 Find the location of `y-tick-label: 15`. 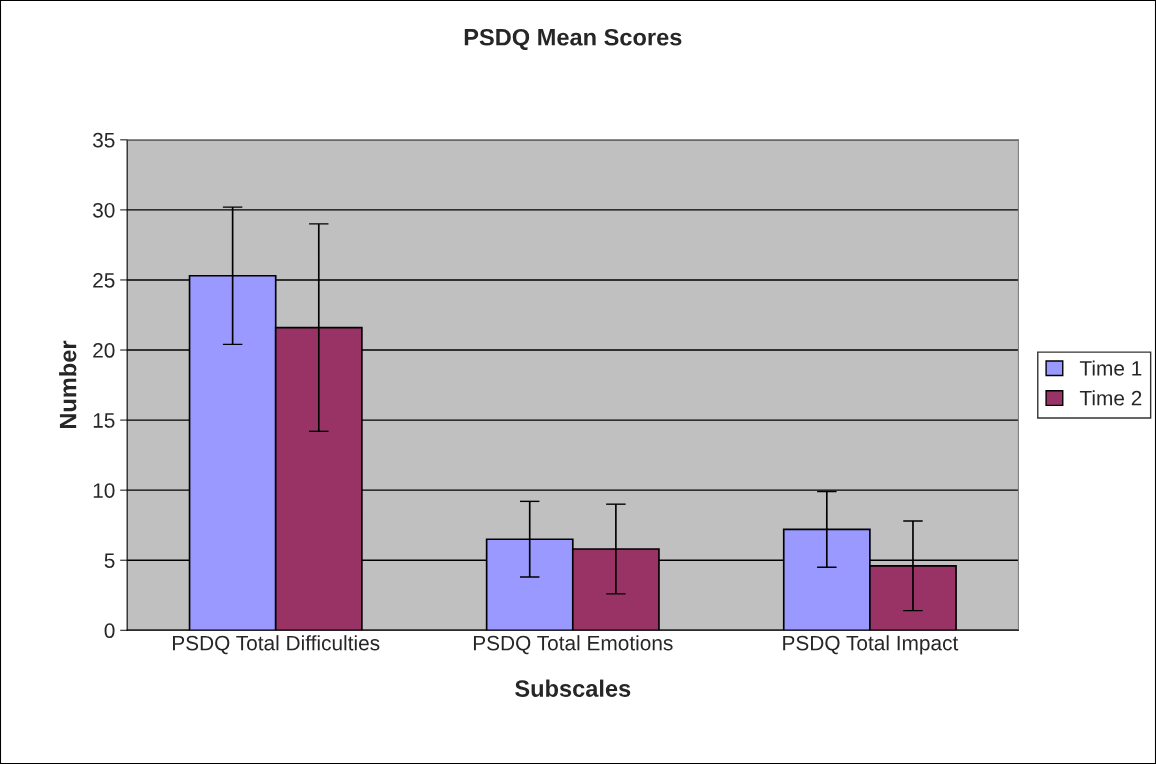

y-tick-label: 15 is located at coordinates (104, 420).